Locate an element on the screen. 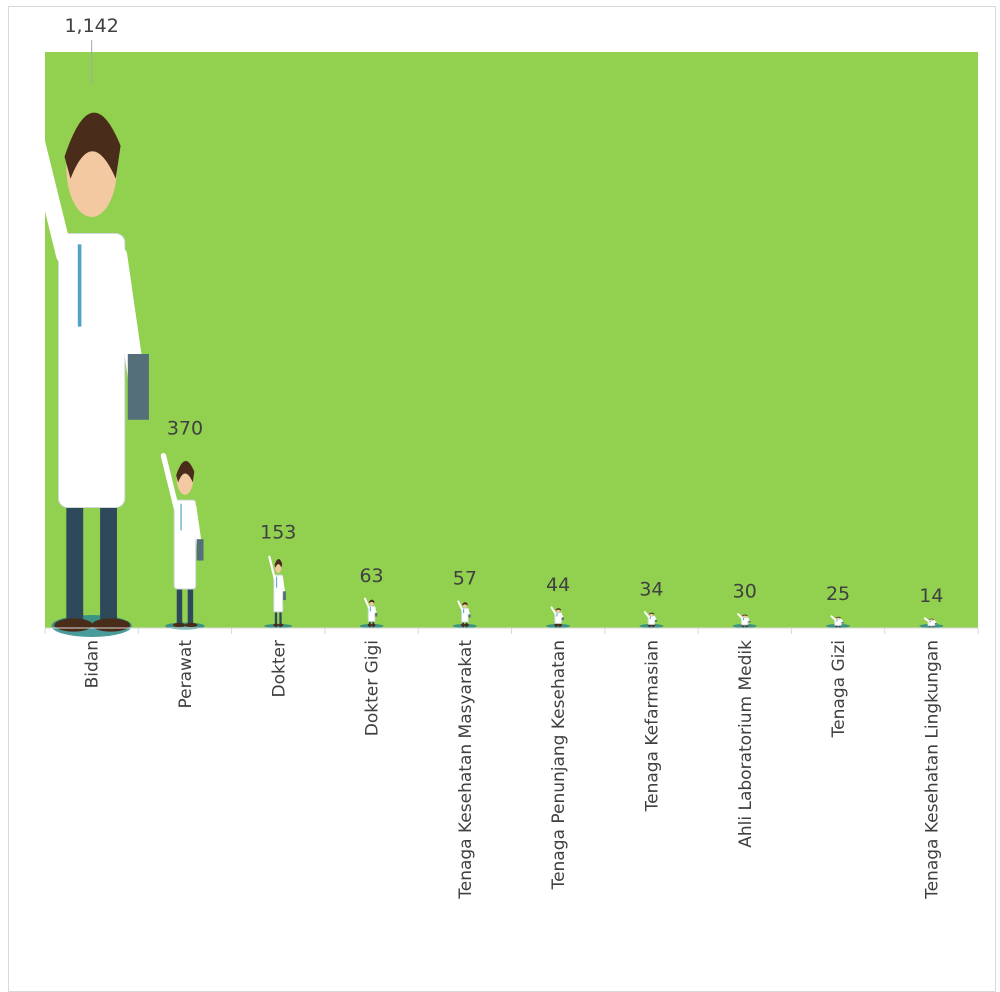 The height and width of the screenshot is (992, 1000). data-label: 370 is located at coordinates (185, 428).